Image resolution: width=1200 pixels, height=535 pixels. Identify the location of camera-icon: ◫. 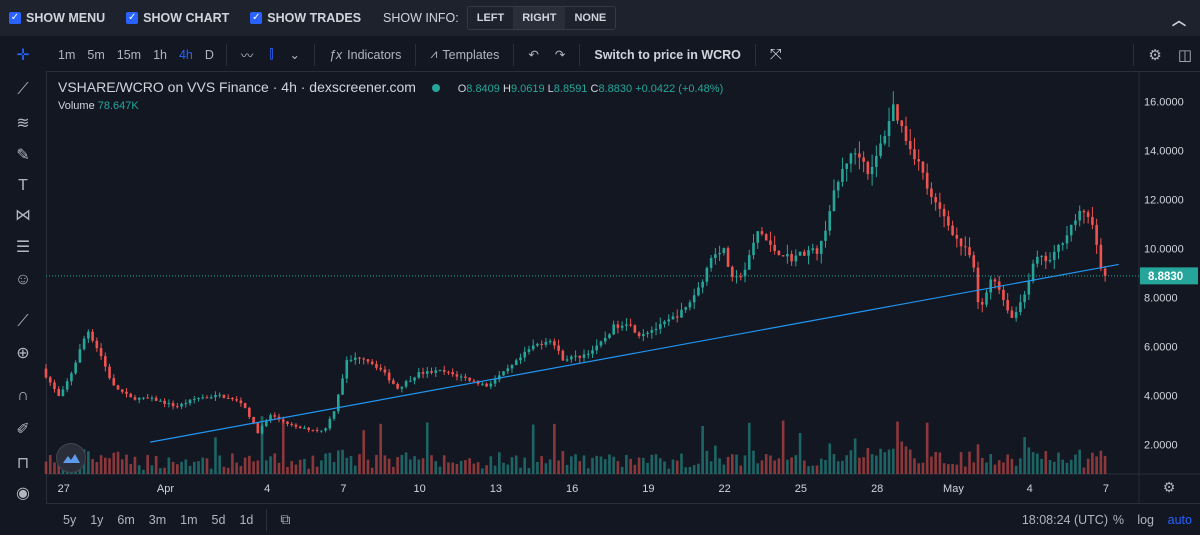
(1184, 55).